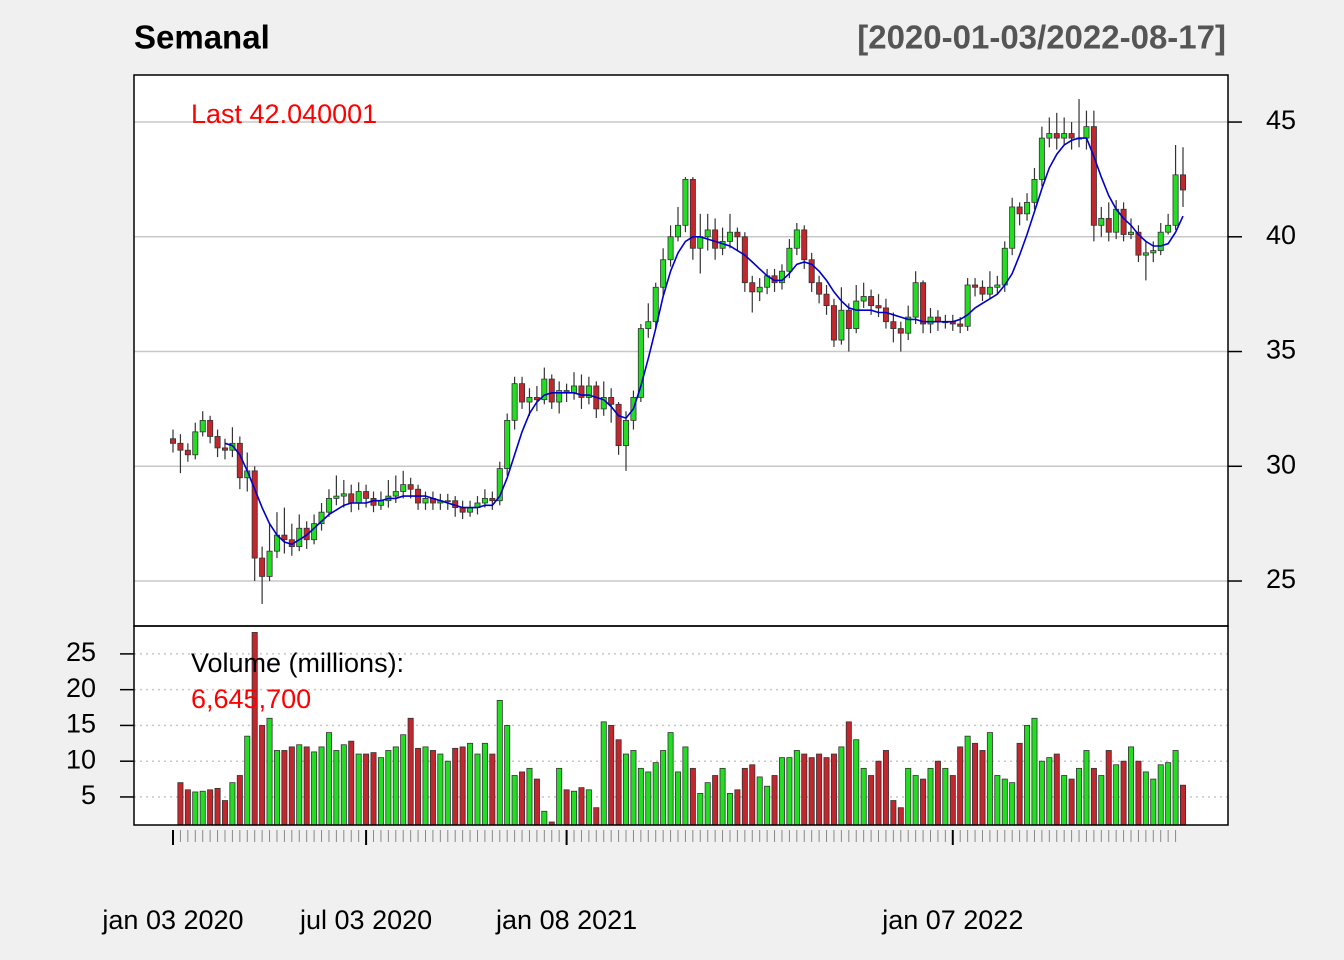 The height and width of the screenshot is (960, 1344). What do you see at coordinates (81, 759) in the screenshot?
I see `volume-y-tick-label: 10` at bounding box center [81, 759].